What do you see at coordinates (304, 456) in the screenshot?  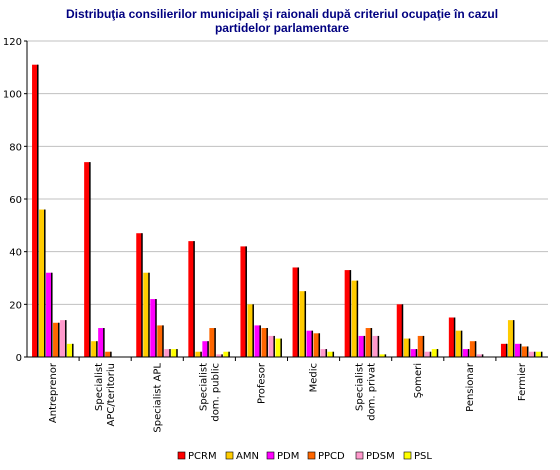 I see `legend: PCRM AMN PDM PPCD PDSM PSL` at bounding box center [304, 456].